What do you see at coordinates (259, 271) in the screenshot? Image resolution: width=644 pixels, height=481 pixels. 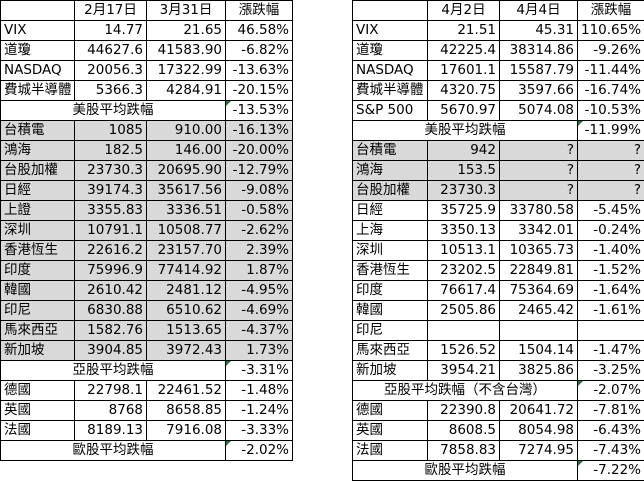 I see `change-percent-cell: 1.87%` at bounding box center [259, 271].